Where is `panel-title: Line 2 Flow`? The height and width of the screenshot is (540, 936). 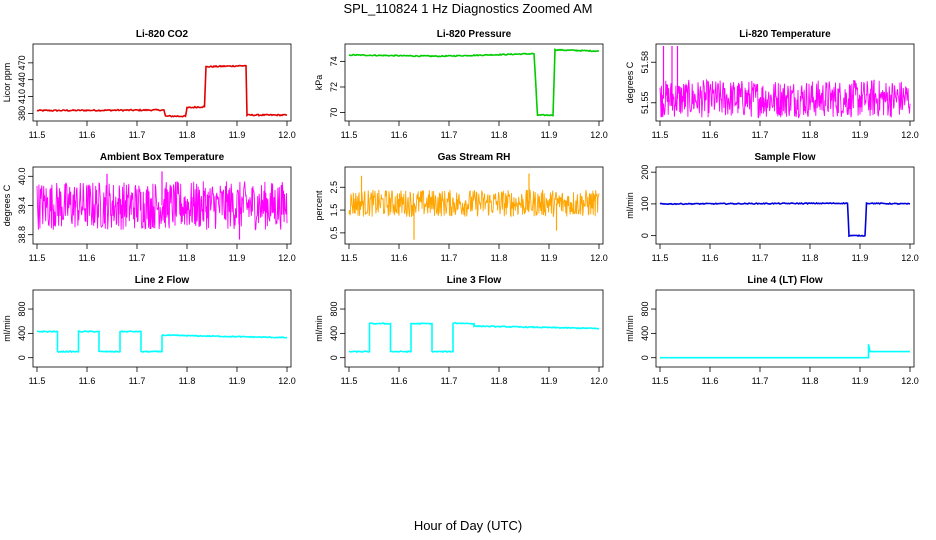 panel-title: Line 2 Flow is located at coordinates (162, 280).